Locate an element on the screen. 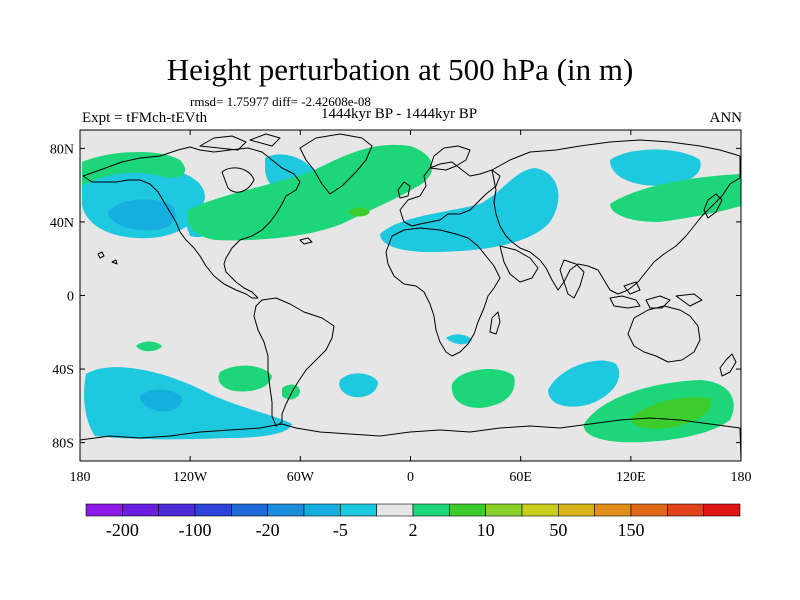 This screenshot has width=800, height=600. coastline-north-america is located at coordinates (191, 222).